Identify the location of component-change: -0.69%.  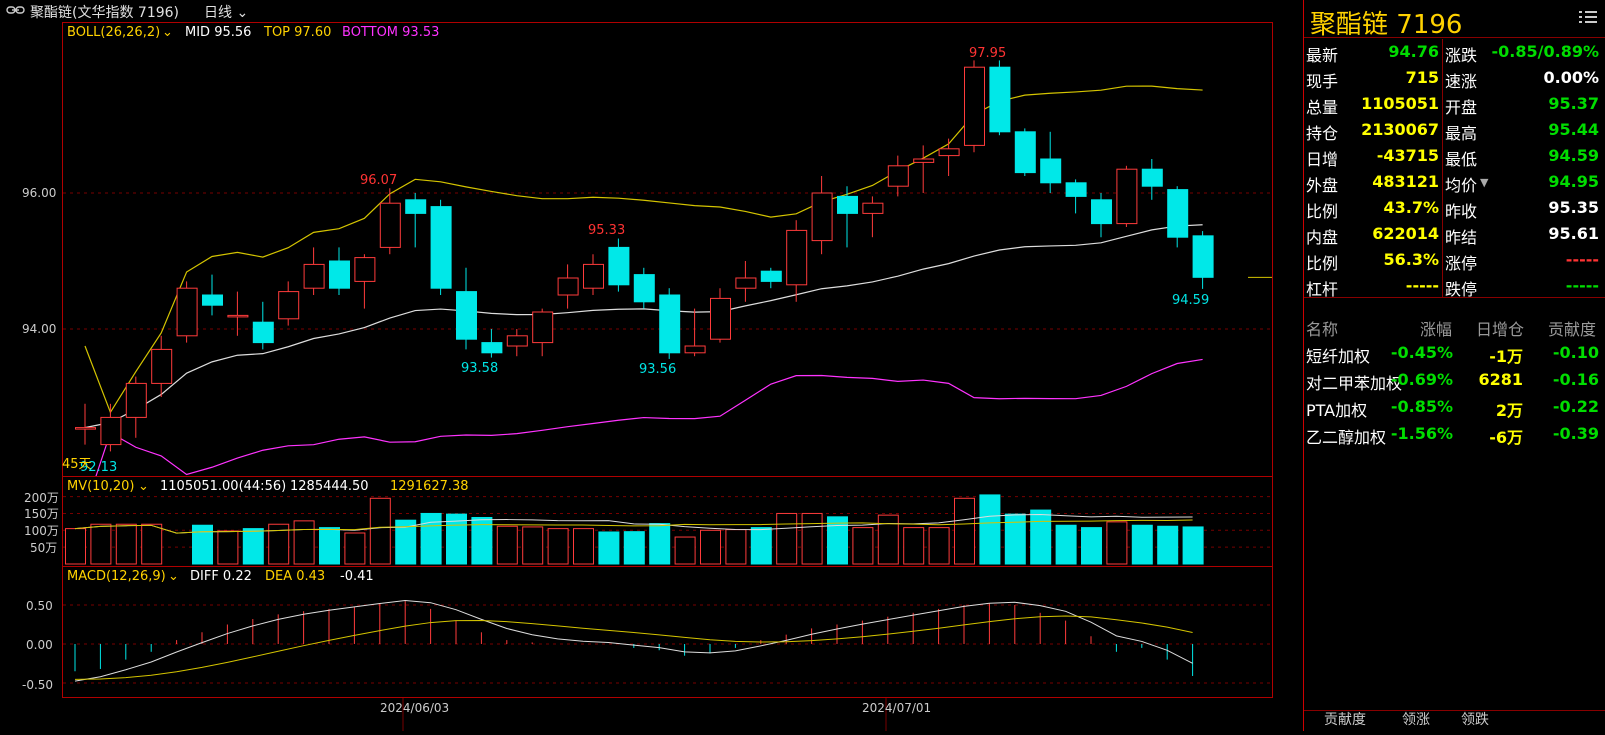
(1421, 379).